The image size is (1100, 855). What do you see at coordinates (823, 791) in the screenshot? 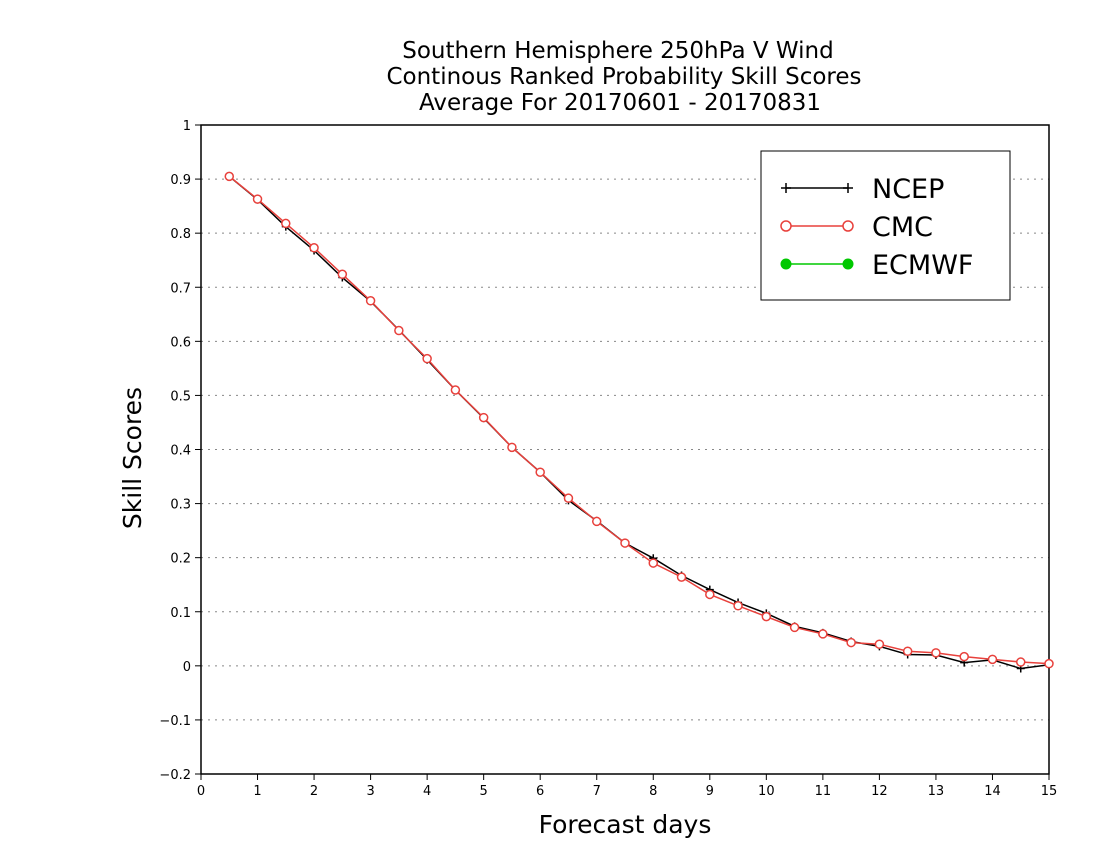
I see `x-tick-label: 11` at bounding box center [823, 791].